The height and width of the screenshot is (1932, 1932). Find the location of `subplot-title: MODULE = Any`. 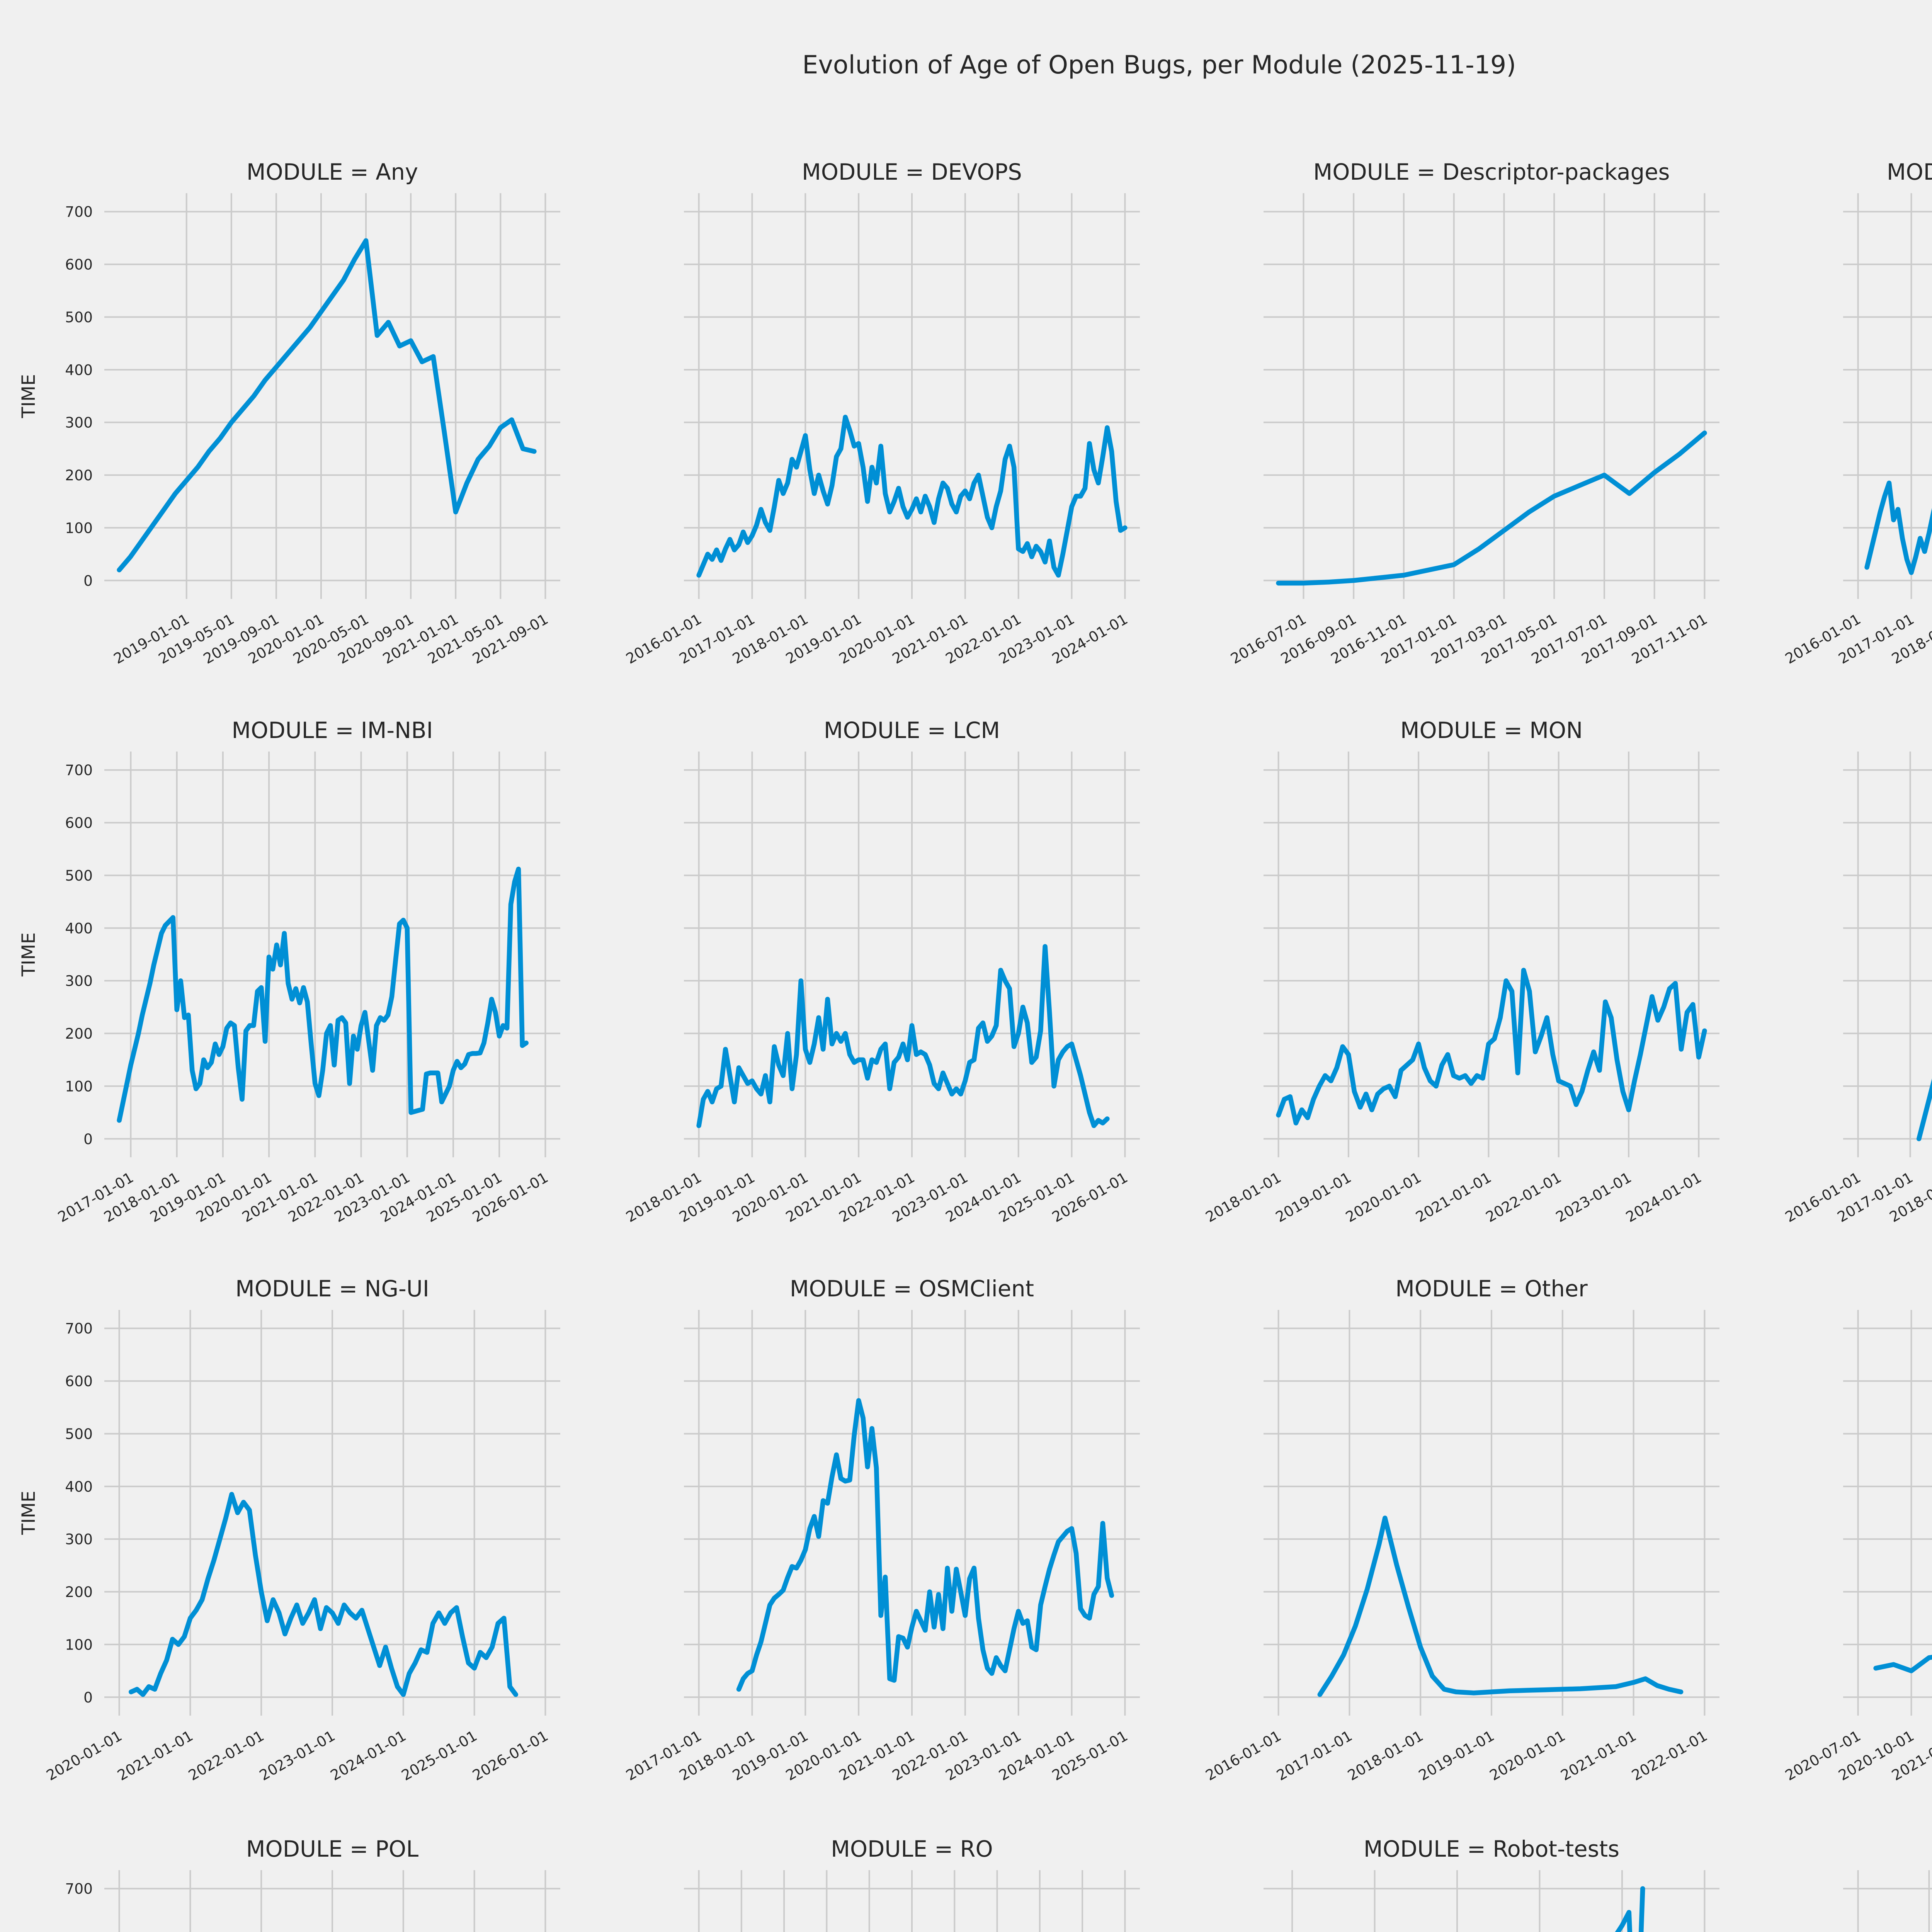

subplot-title: MODULE = Any is located at coordinates (333, 172).